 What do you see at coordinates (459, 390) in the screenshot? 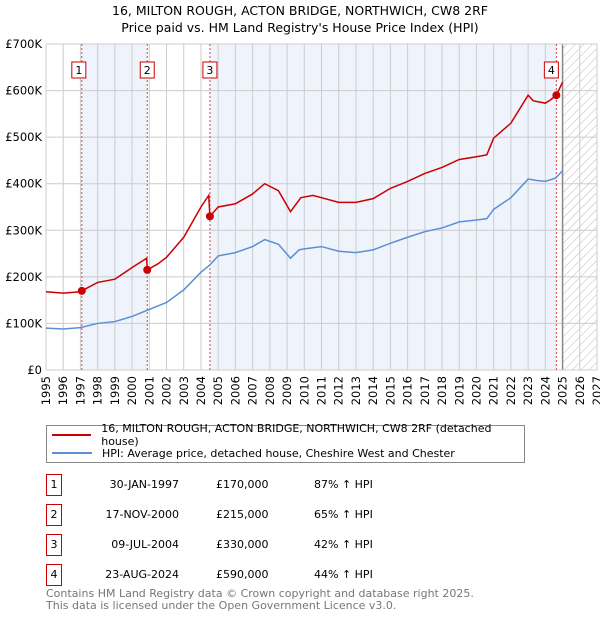
I see `x-tick-label: 2019` at bounding box center [459, 390].